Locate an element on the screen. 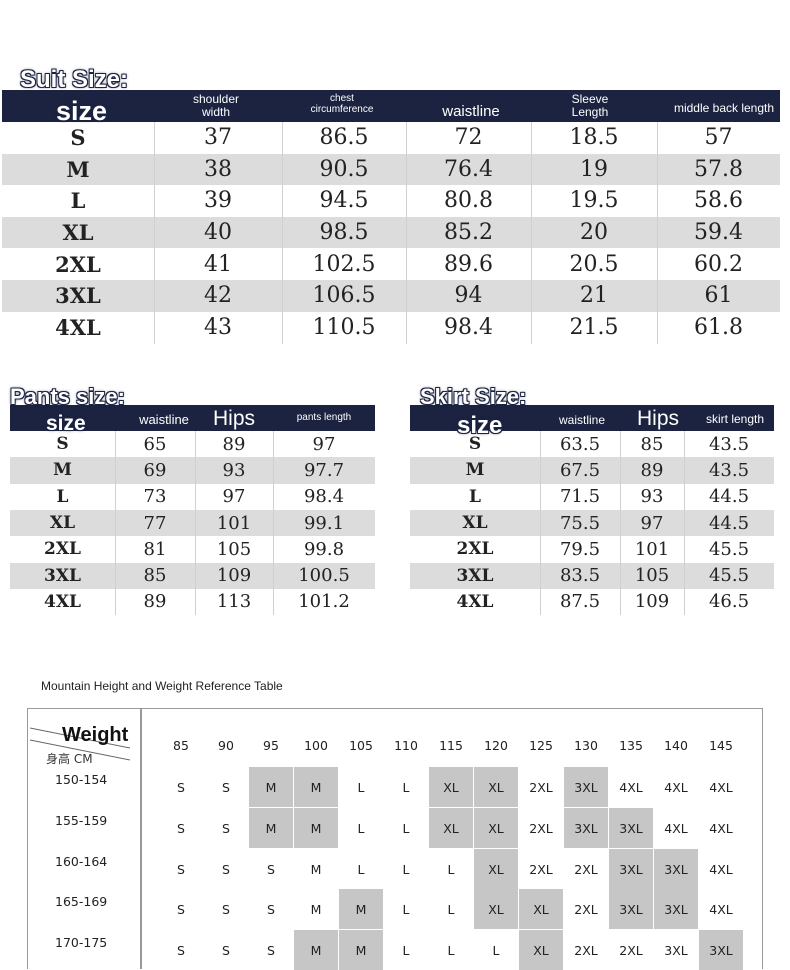 Image resolution: width=790 pixels, height=970 pixels. pants-size-cell: XL is located at coordinates (62, 523).